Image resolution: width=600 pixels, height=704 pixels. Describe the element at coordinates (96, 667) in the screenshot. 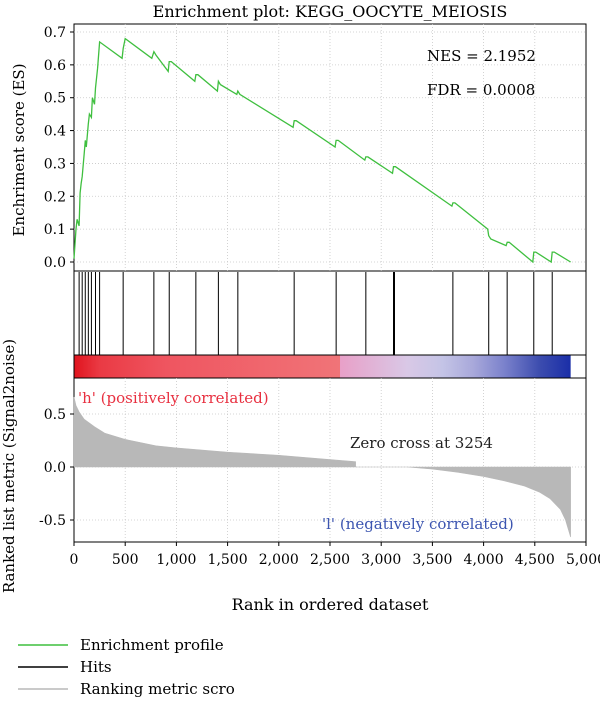

I see `legend-label-hits: Hits` at that location.